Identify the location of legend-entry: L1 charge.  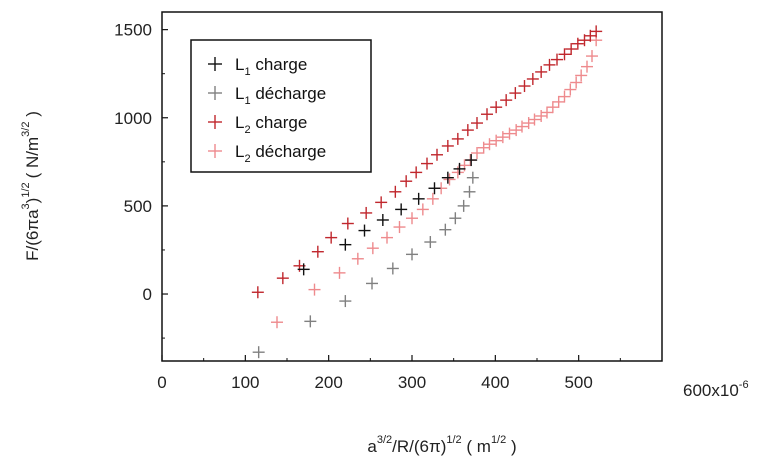
(257, 66).